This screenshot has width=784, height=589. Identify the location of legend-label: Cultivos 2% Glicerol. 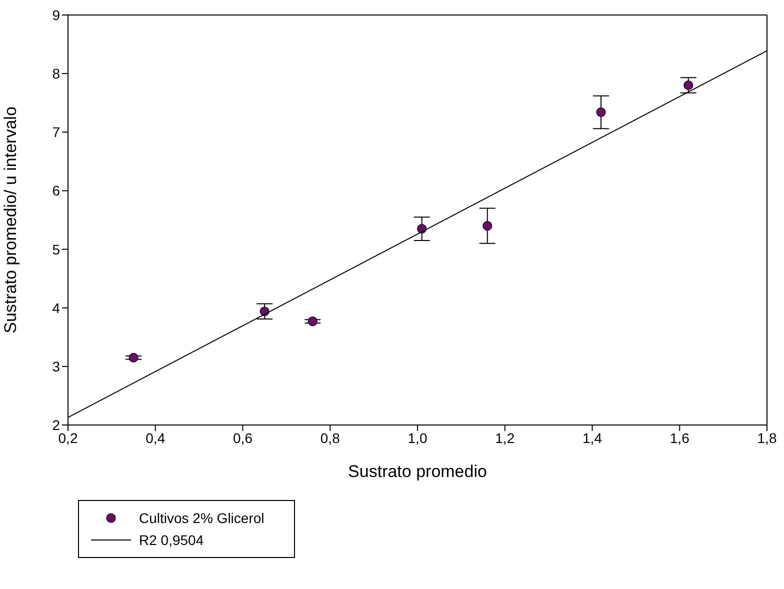
(201, 518).